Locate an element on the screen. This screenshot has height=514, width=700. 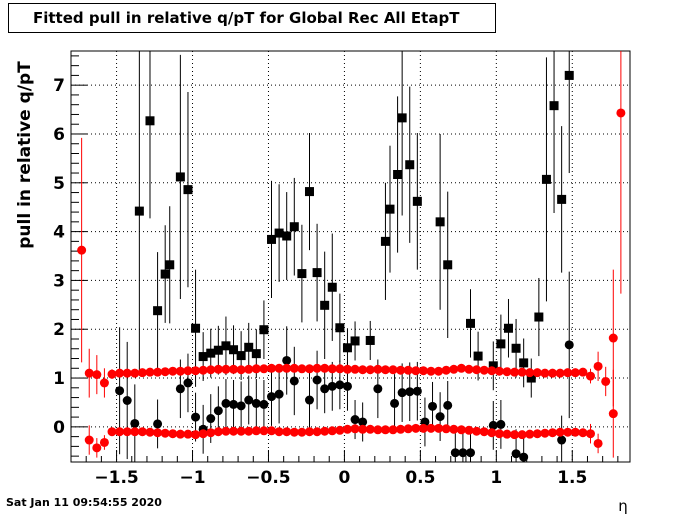
x-tick-label: −0.5 is located at coordinates (268, 478).